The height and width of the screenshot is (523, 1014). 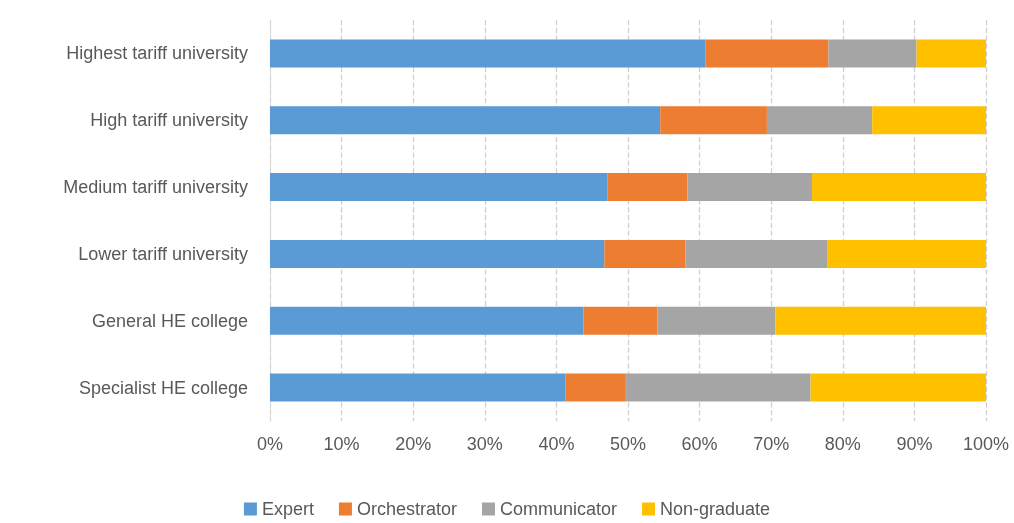 I want to click on x-tick-label: 80%, so click(x=842, y=444).